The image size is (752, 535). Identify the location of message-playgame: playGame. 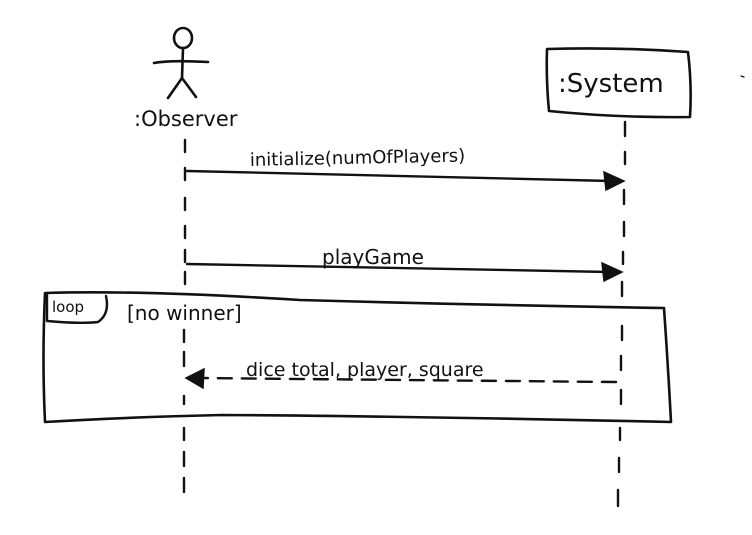
(404, 264).